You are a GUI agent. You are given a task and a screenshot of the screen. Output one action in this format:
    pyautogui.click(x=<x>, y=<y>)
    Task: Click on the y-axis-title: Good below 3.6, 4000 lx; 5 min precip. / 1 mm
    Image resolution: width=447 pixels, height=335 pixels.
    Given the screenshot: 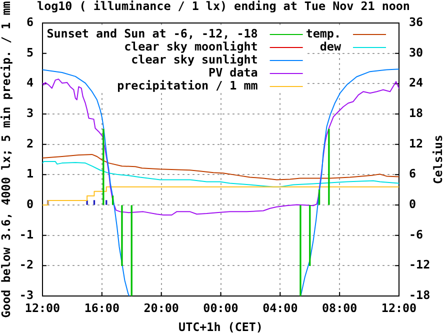 What is the action you would take?
    pyautogui.click(x=7, y=159)
    